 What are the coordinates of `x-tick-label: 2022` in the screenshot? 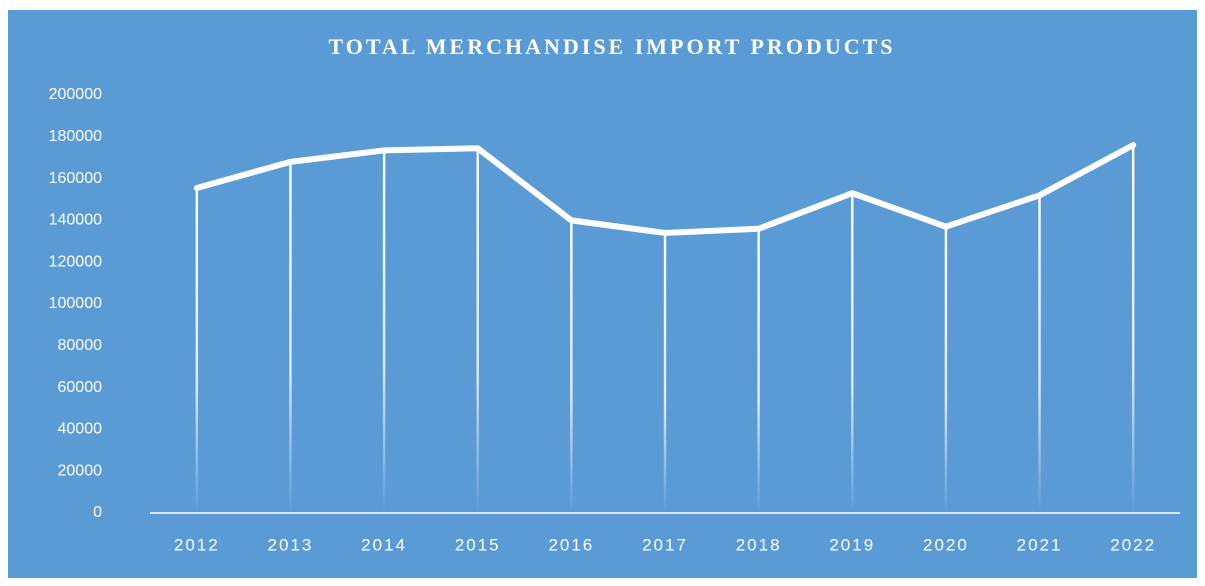 It's located at (1133, 544).